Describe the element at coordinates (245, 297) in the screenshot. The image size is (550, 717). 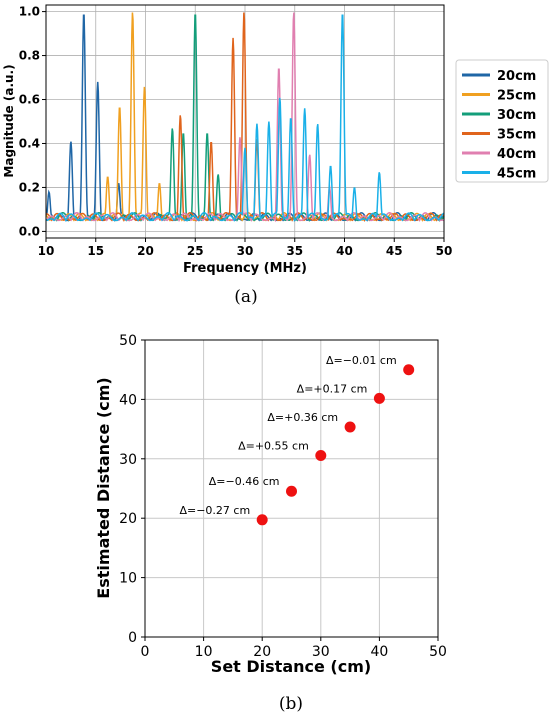
I see `caption-a: (a)` at that location.